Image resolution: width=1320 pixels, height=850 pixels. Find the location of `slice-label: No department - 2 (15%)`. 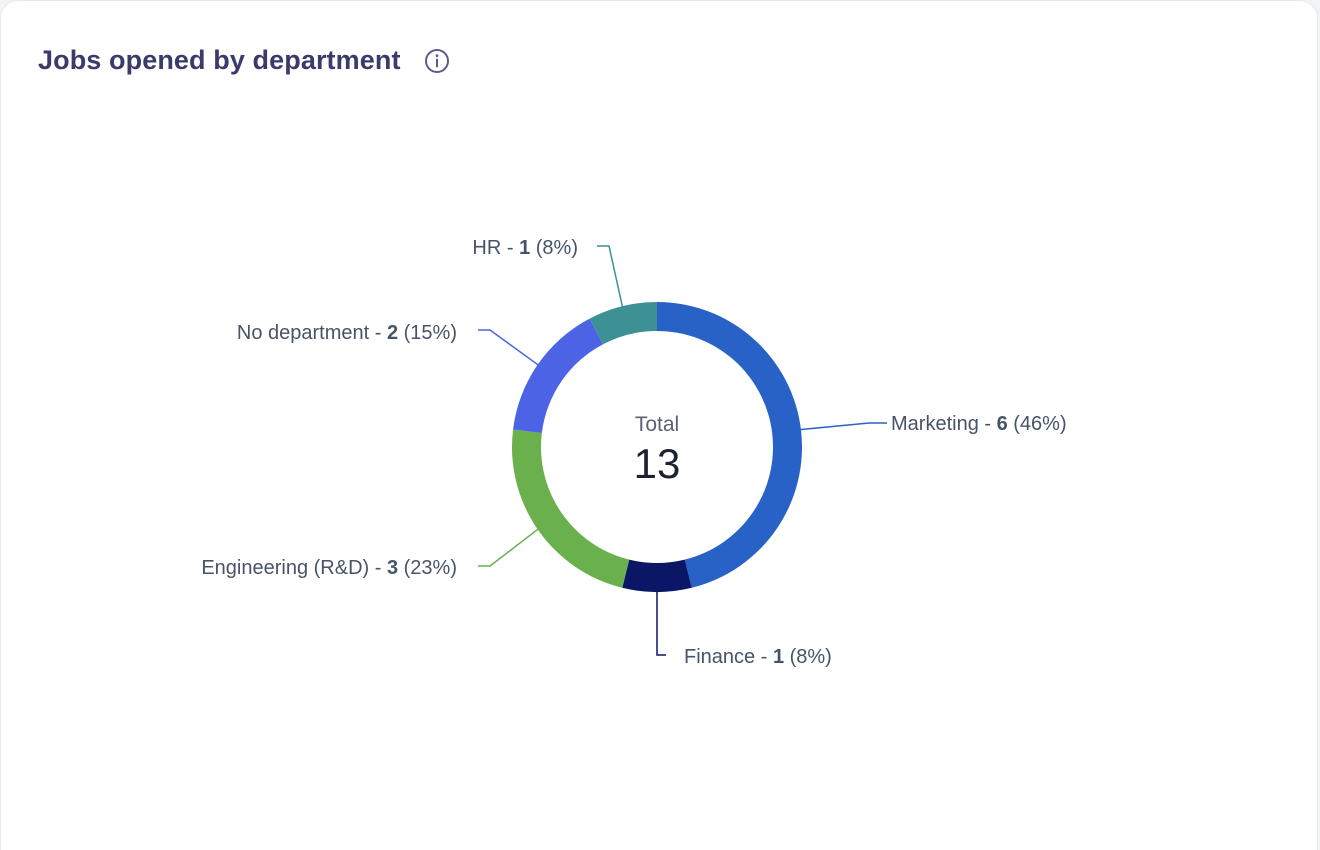

slice-label: No department - 2 (15%) is located at coordinates (347, 333).